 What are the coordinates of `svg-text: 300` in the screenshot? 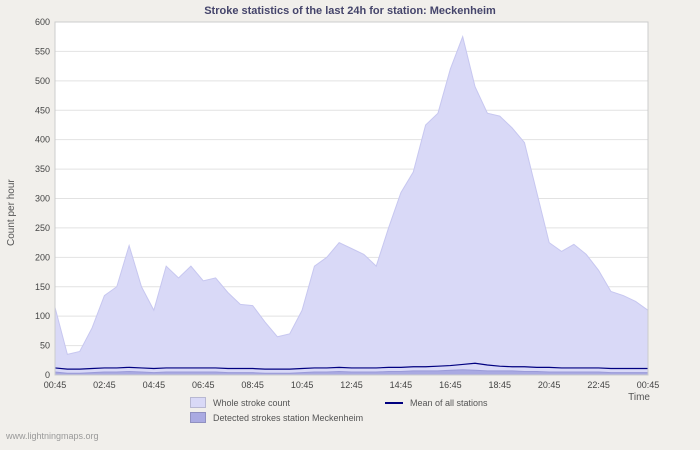 It's located at (42, 199).